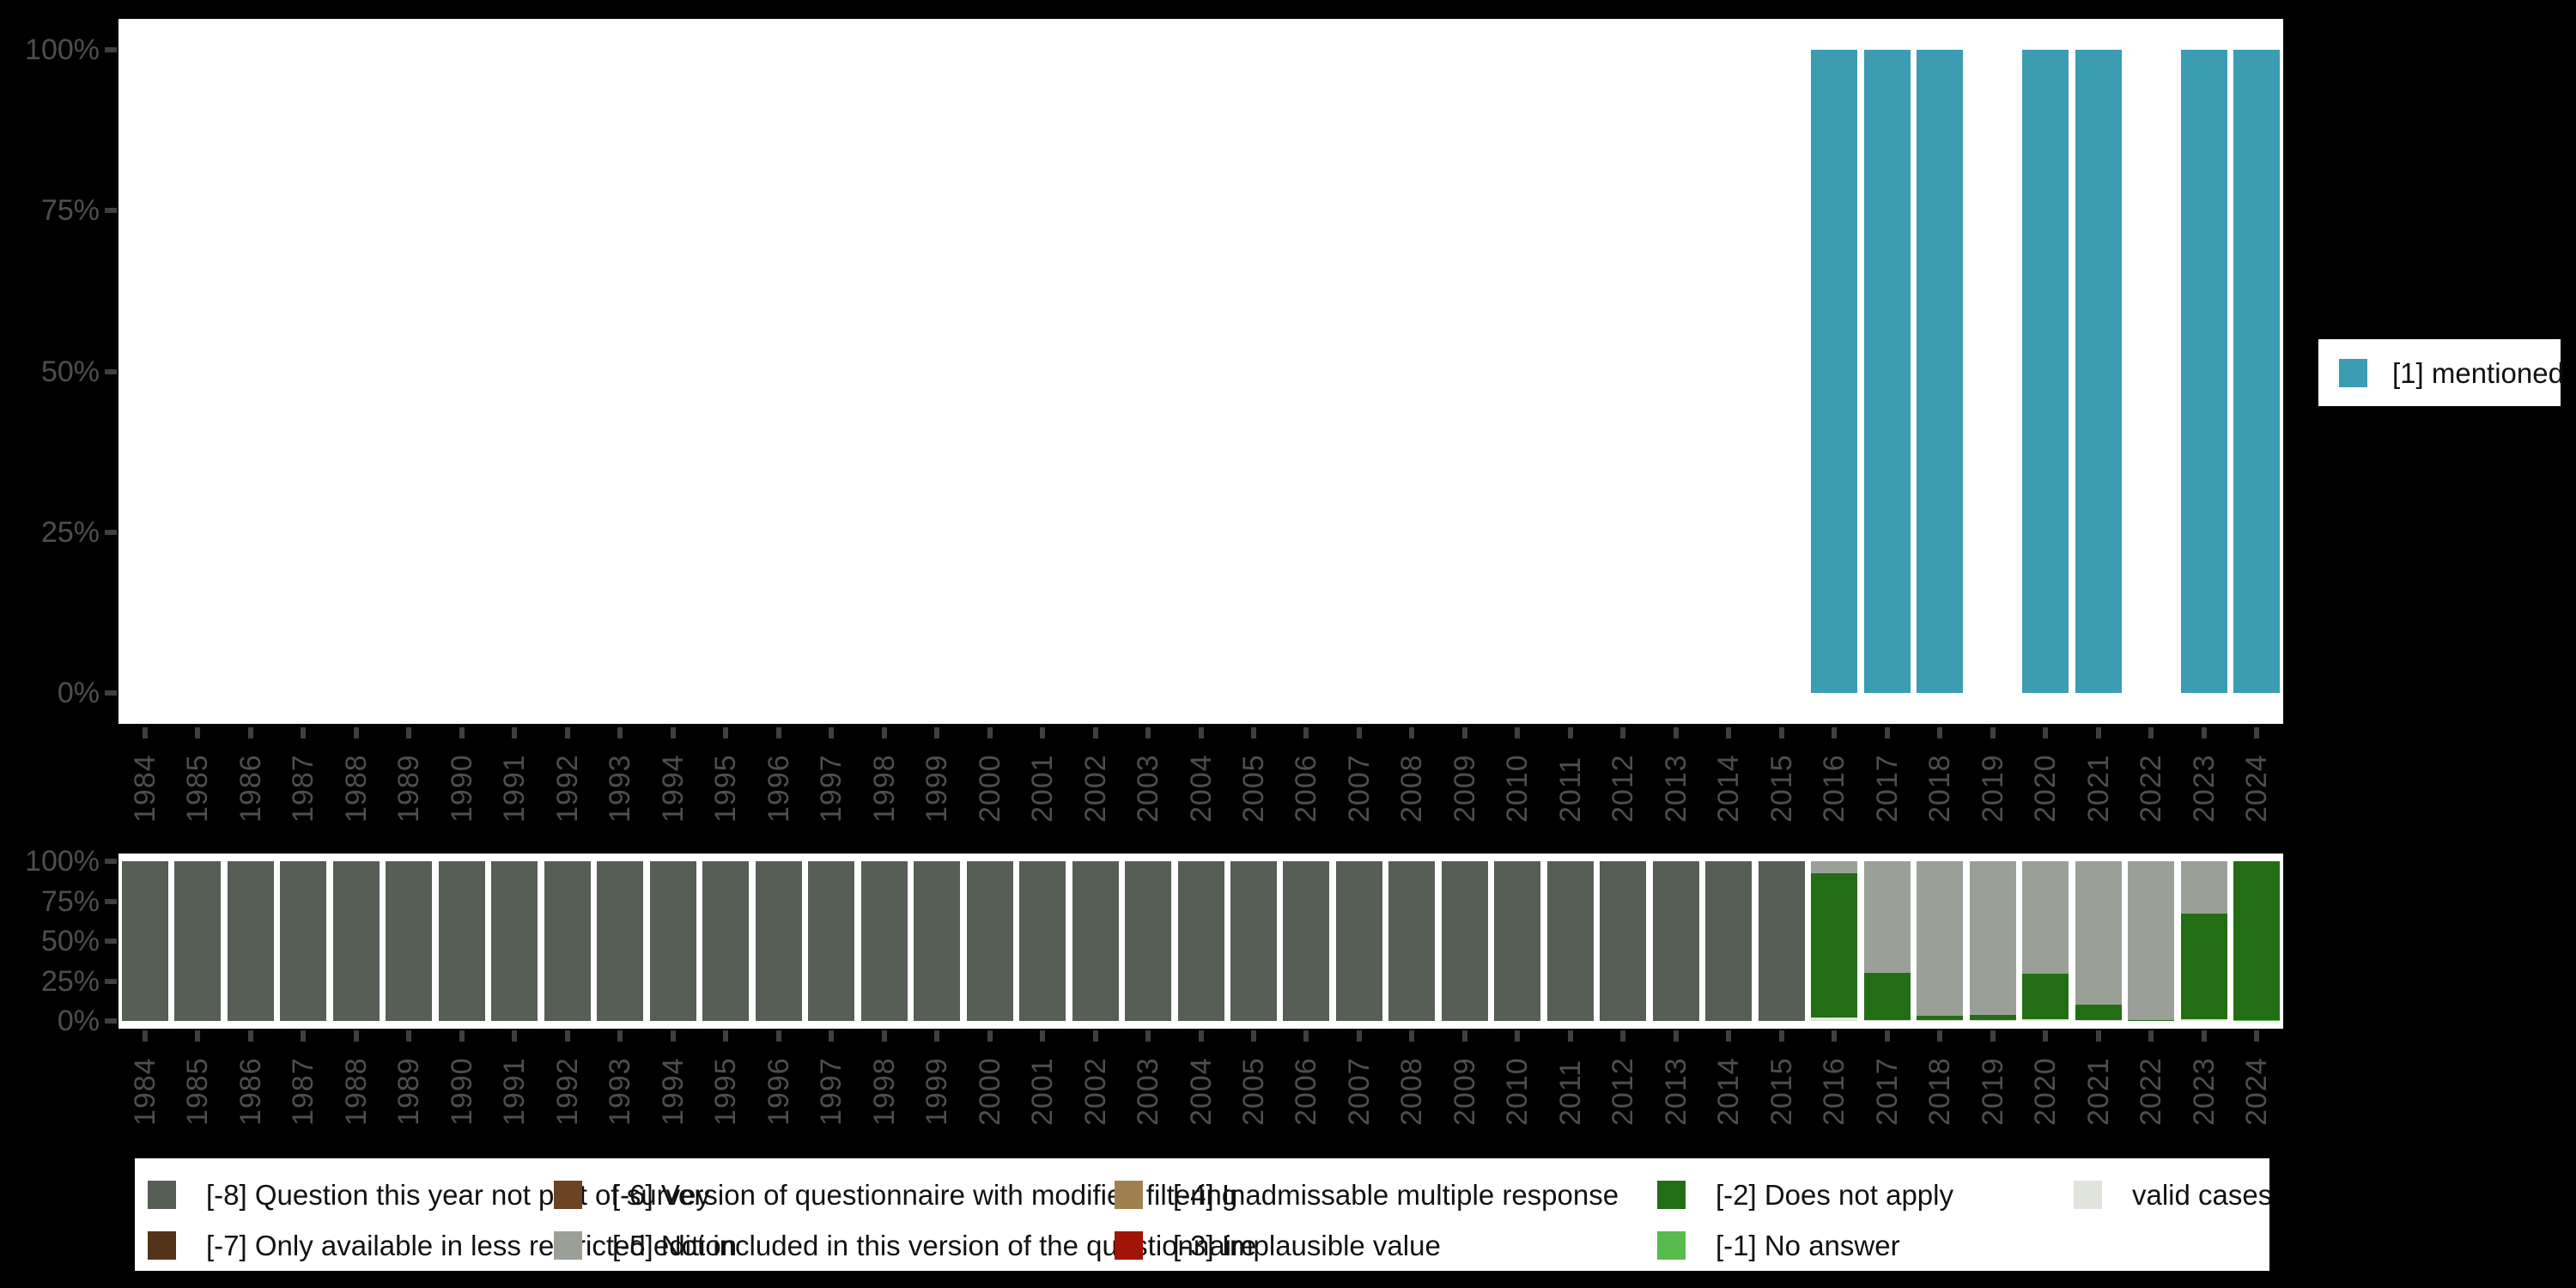 The image size is (2576, 1288). What do you see at coordinates (250, 1036) in the screenshot?
I see `x-tick-1986` at bounding box center [250, 1036].